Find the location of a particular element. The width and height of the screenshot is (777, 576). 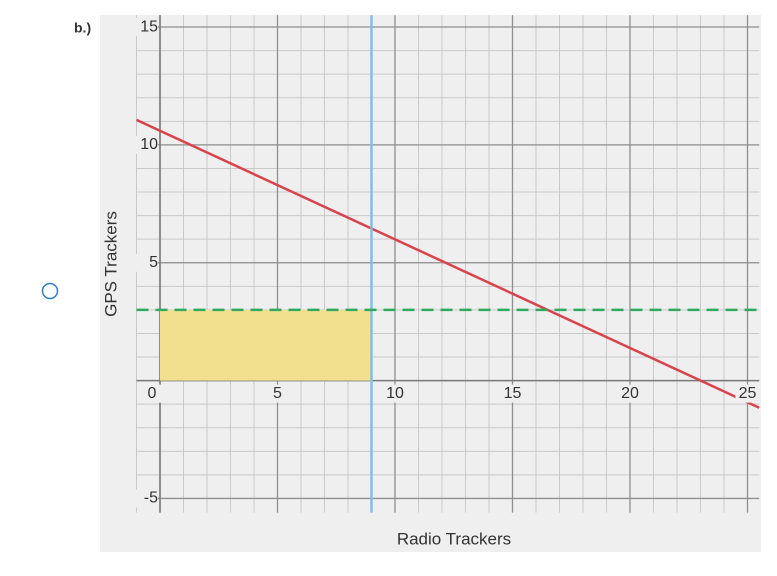

x-tick-label: 15 is located at coordinates (513, 393).